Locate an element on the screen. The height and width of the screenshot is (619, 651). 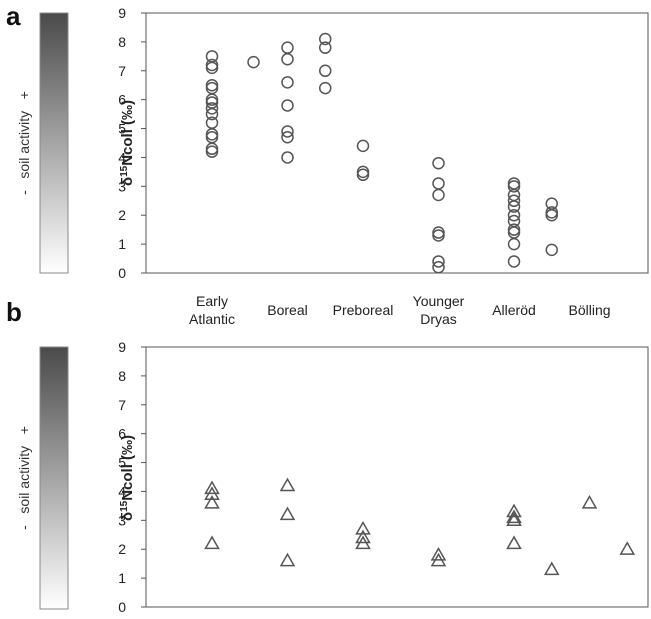
y-axis-label-a: δ15Ncoll (‰) is located at coordinates (128, 143).